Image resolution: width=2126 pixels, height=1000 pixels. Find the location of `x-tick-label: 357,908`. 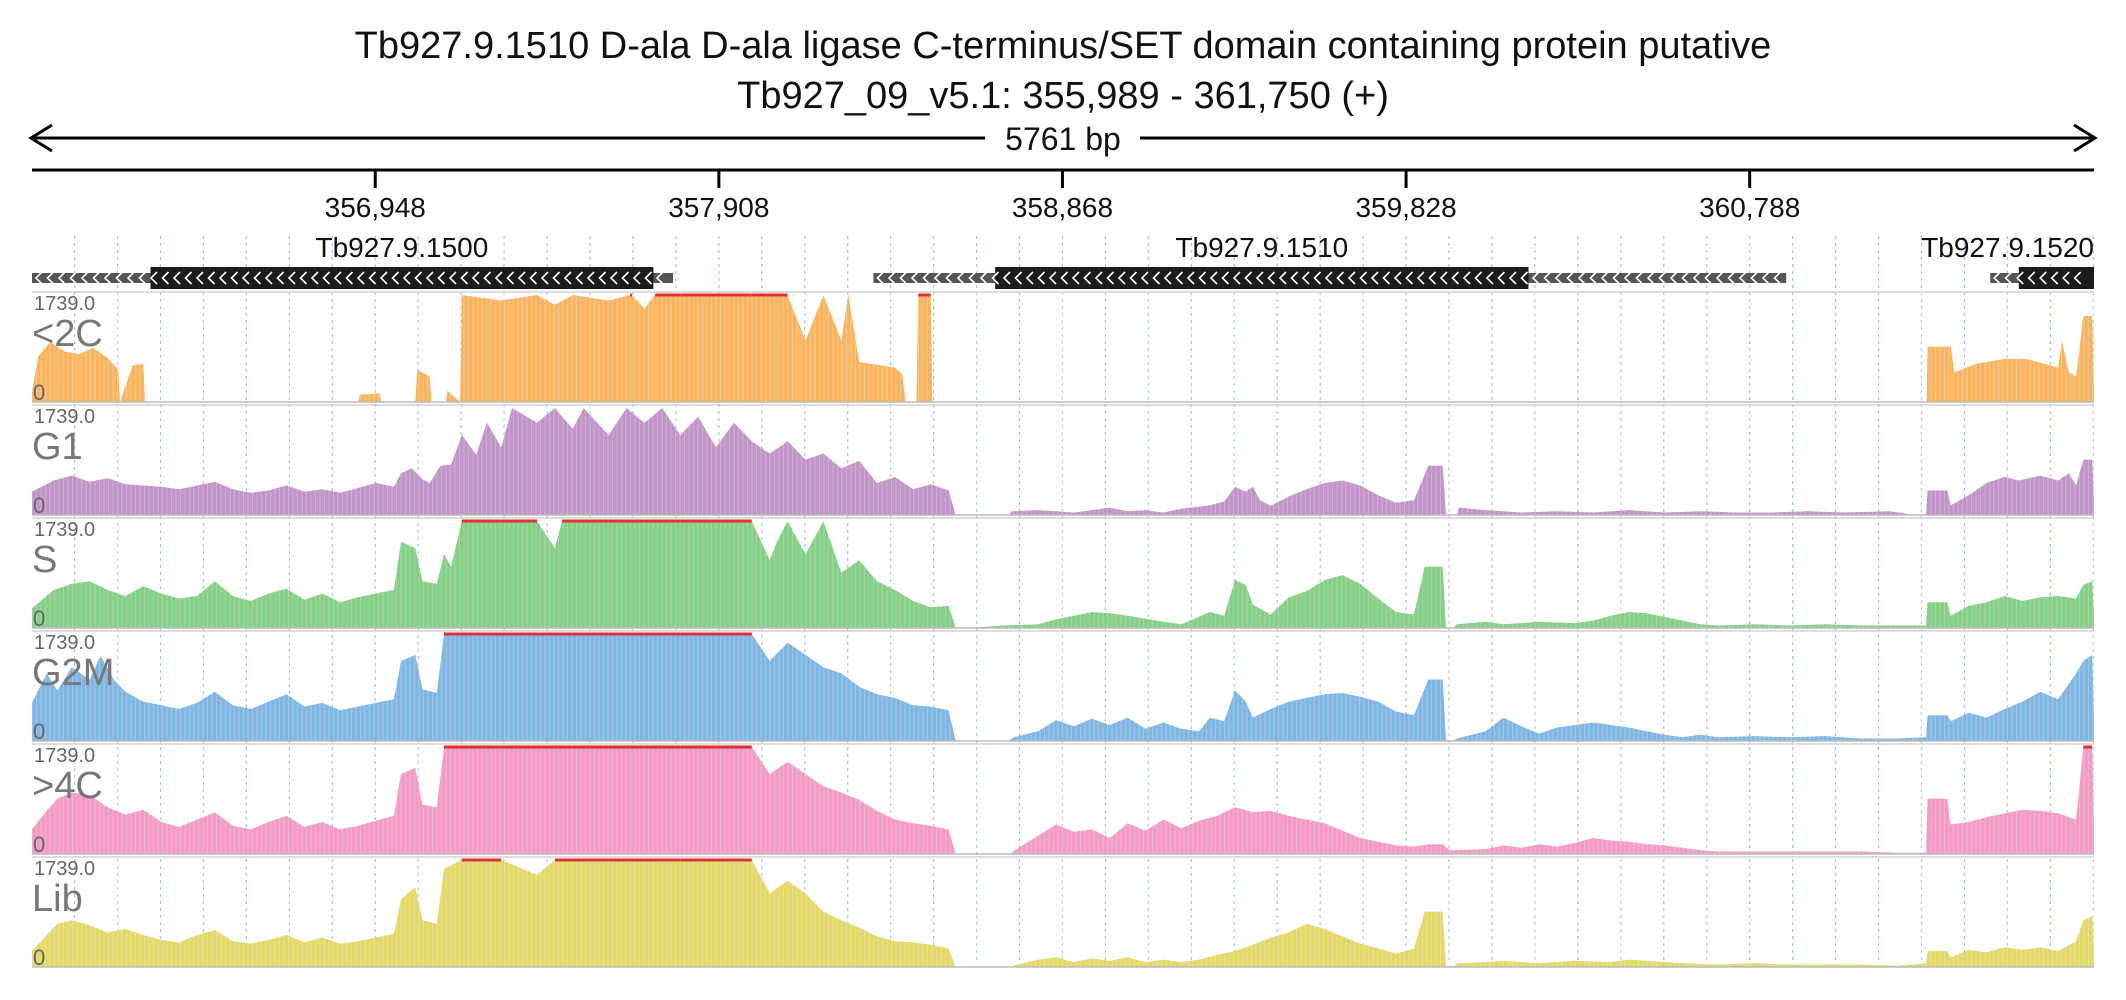

x-tick-label: 357,908 is located at coordinates (718, 207).